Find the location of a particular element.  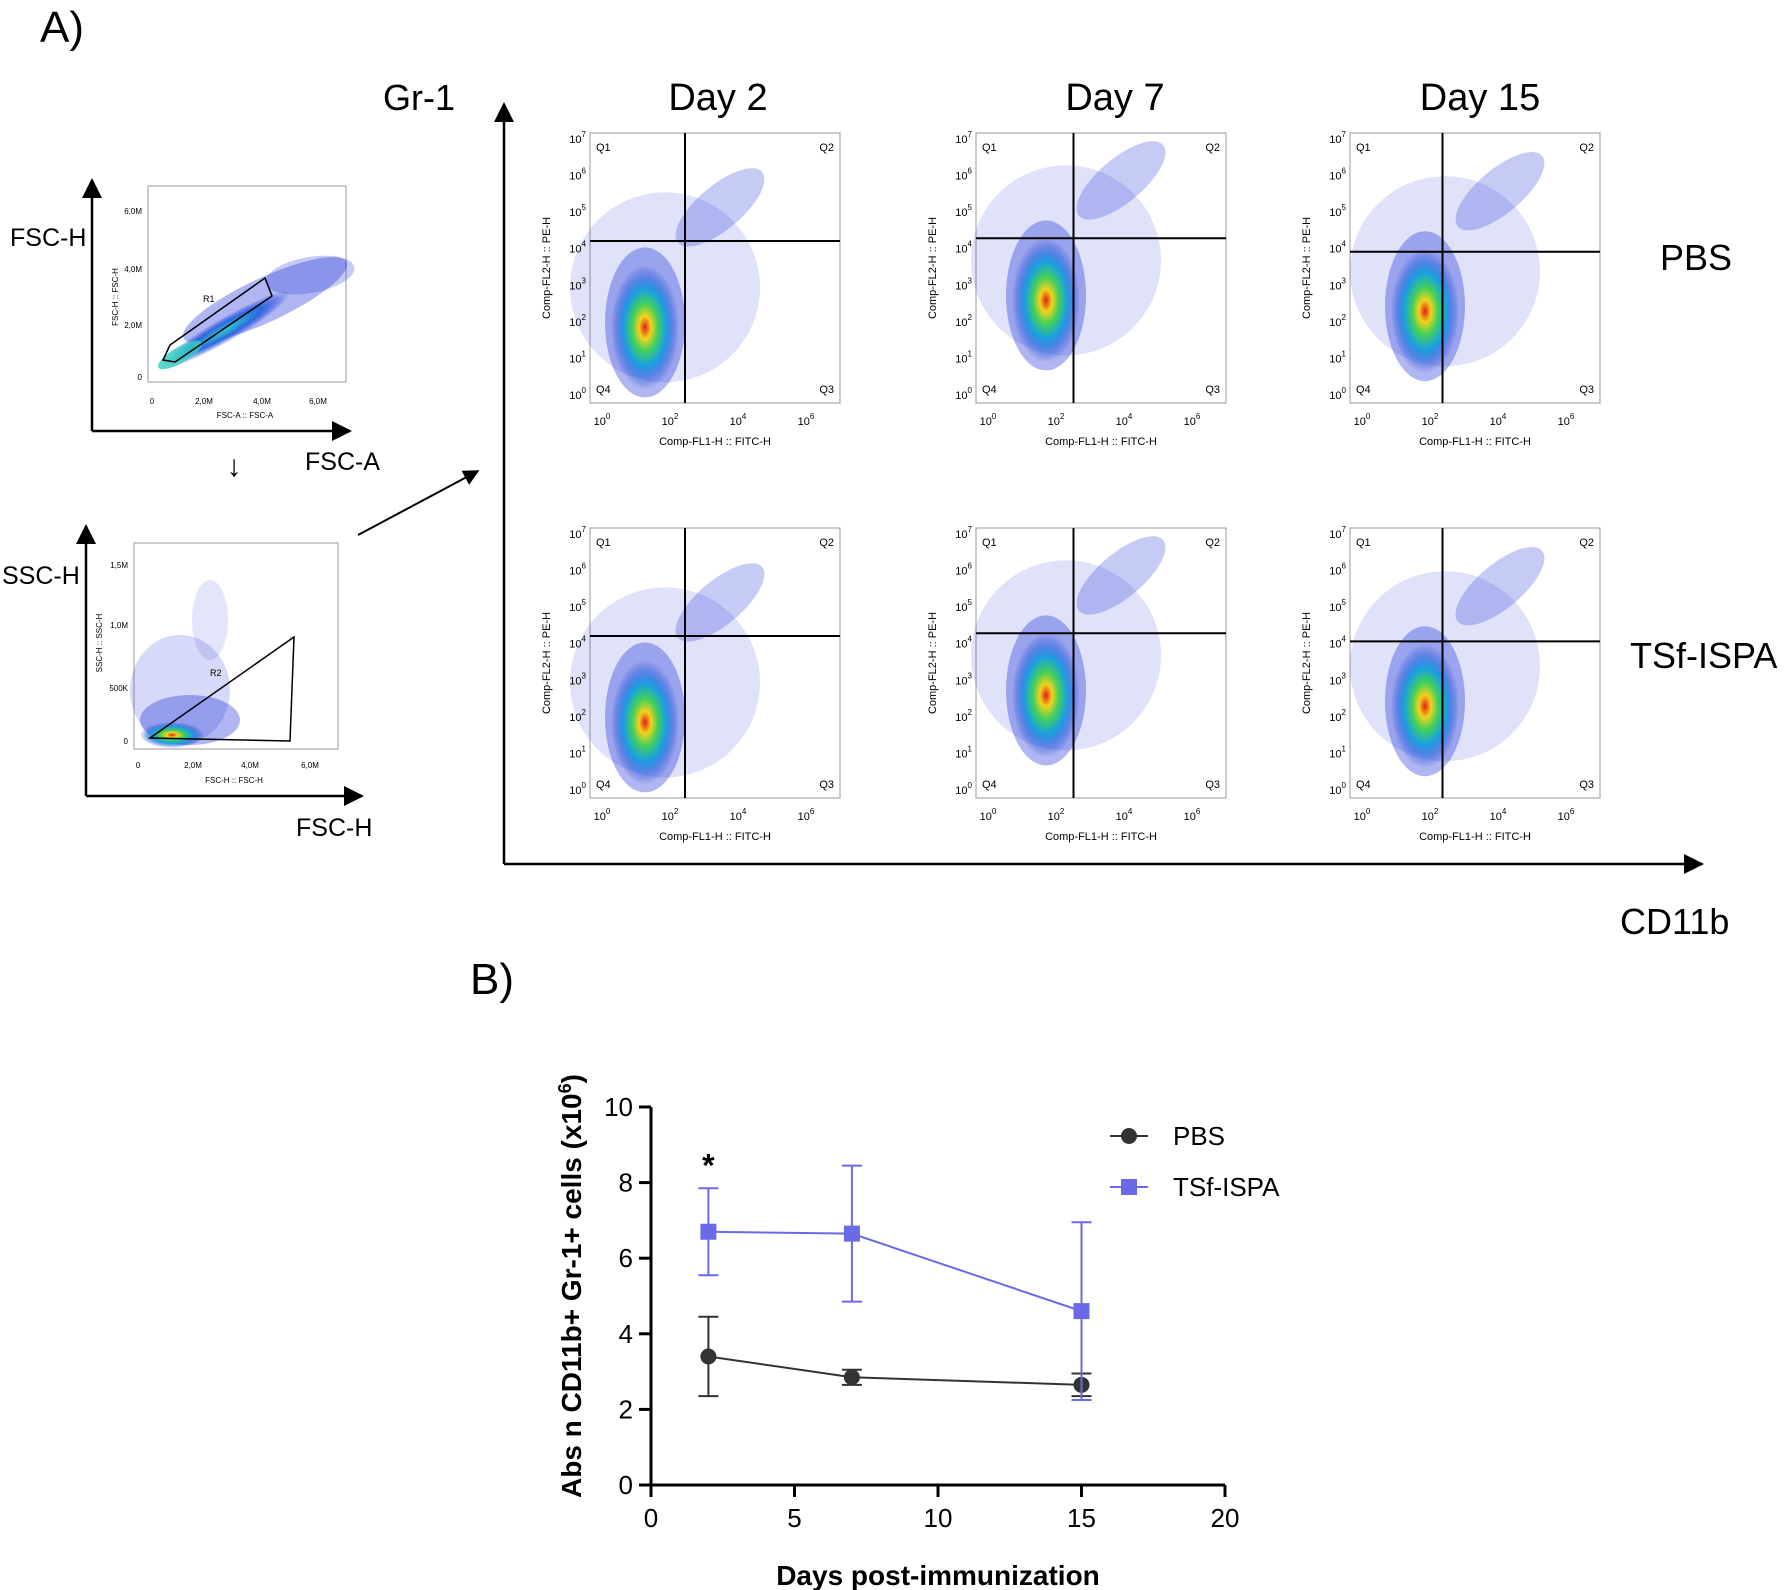

plot1-ytick-3: 6,0M is located at coordinates (133, 211).